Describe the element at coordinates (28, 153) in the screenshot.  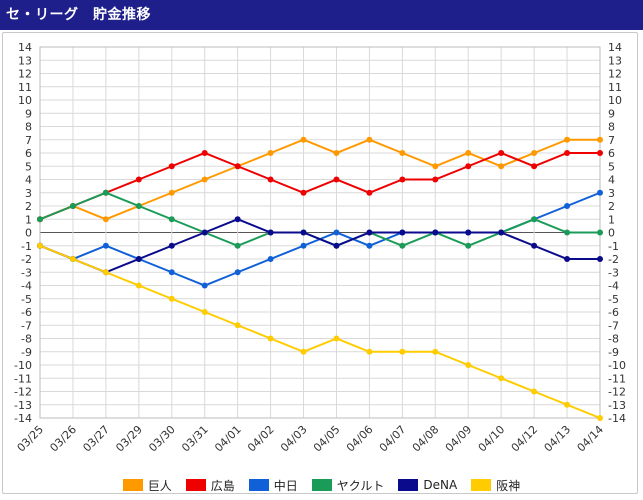
I see `y-tick-label: 6` at that location.